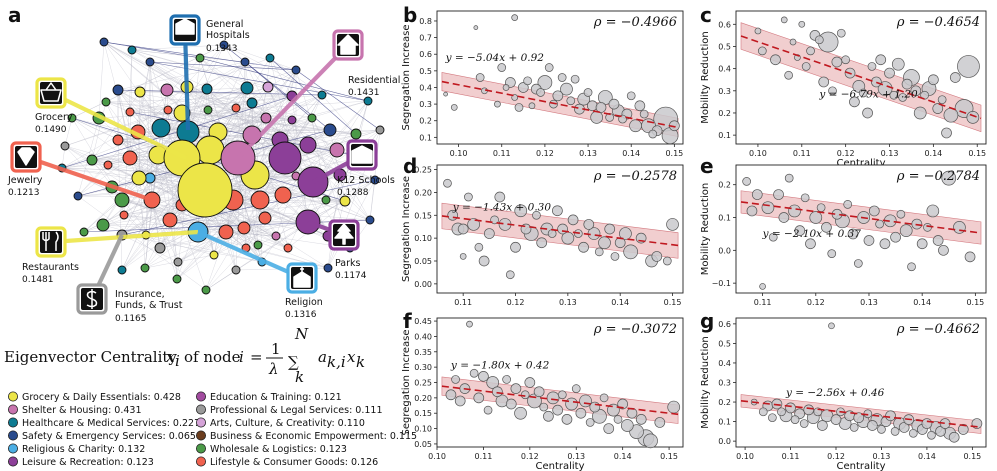 This screenshot has height=471, width=997. What do you see at coordinates (351, 357) in the screenshot?
I see `formula-xk: x` at bounding box center [351, 357].